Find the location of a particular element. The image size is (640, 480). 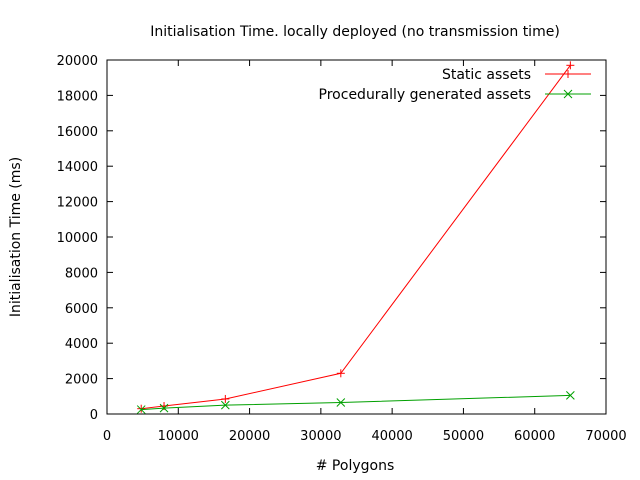

series-2-legend-label: Procedurally generated assets is located at coordinates (425, 95).